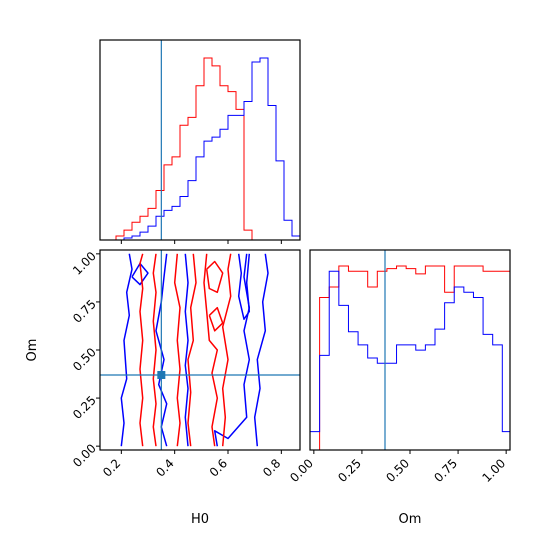 The height and width of the screenshot is (550, 550). I want to click on om-y-tick-label-3: 0.75, so click(84, 311).